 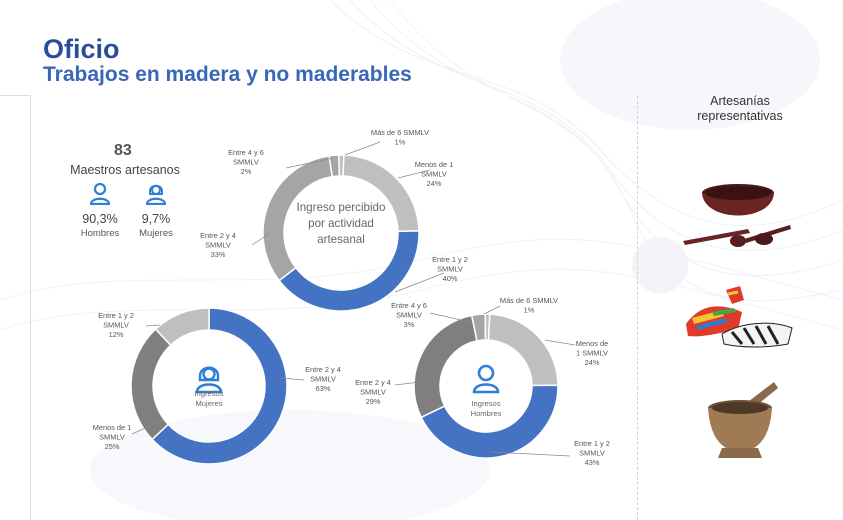 I want to click on donut-center-title: Ingresos Mujeres, so click(x=208, y=398).